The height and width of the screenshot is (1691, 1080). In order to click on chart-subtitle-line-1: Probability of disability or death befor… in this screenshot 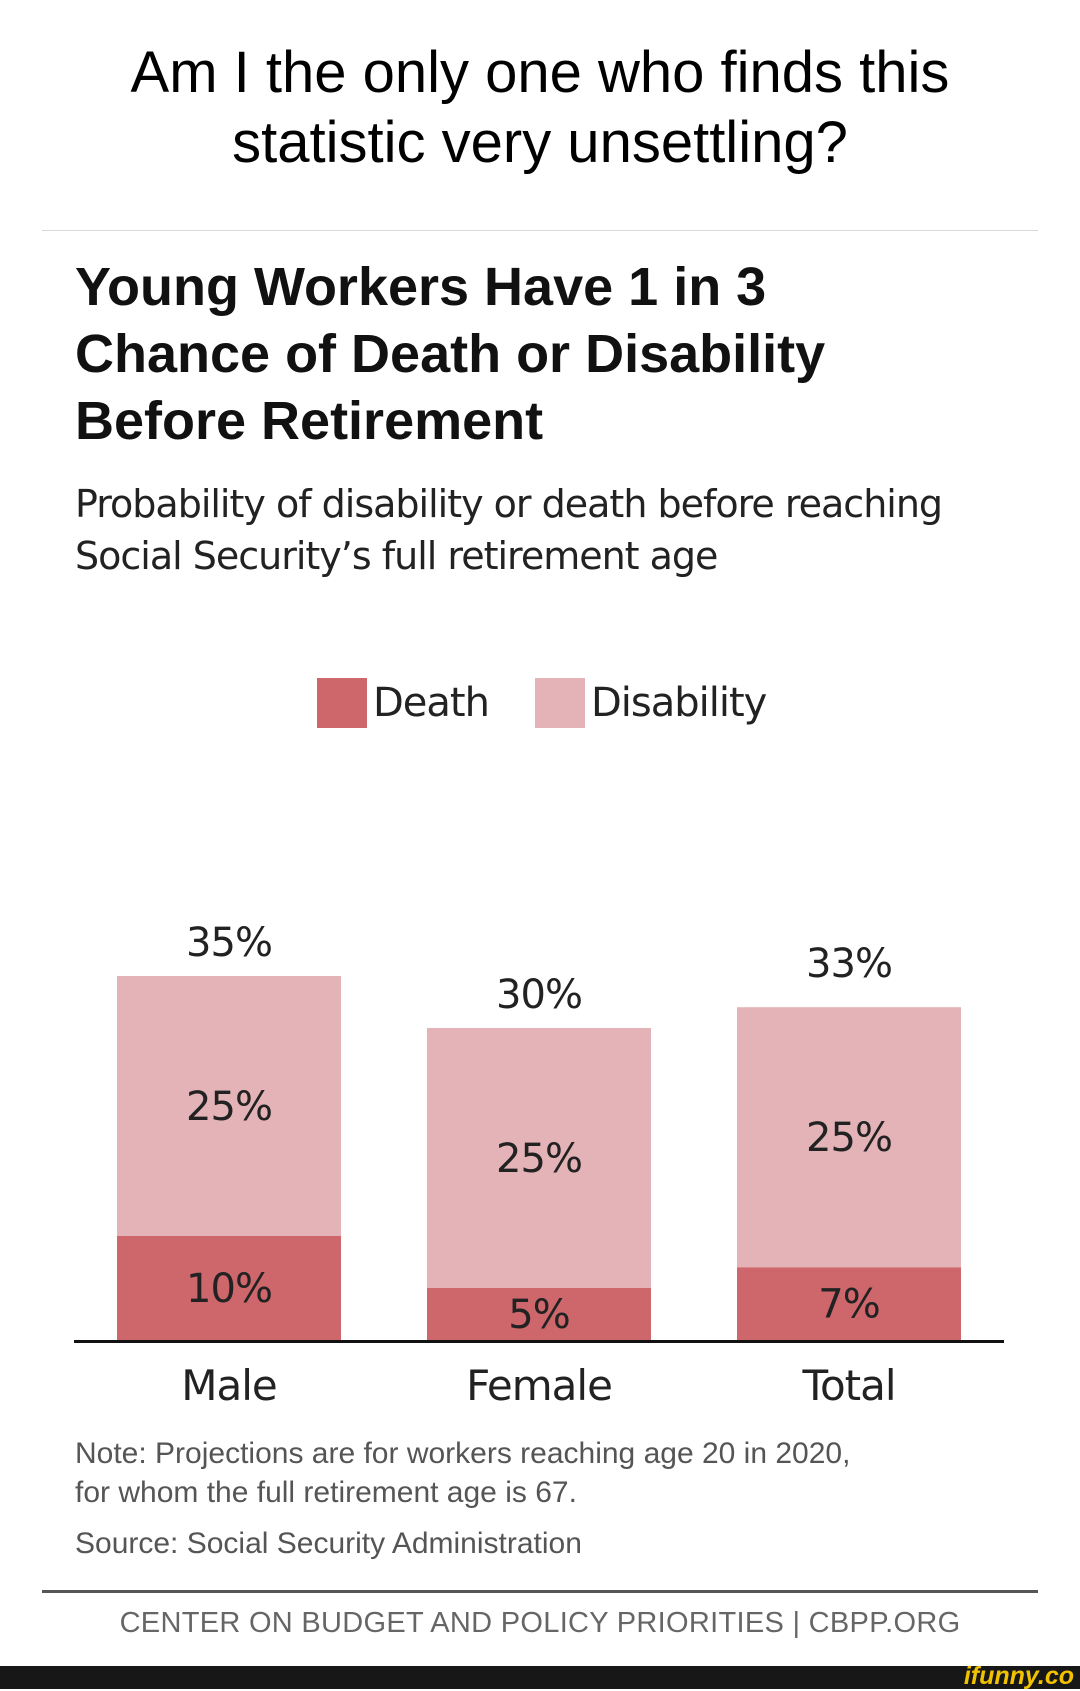, I will do `click(509, 504)`.